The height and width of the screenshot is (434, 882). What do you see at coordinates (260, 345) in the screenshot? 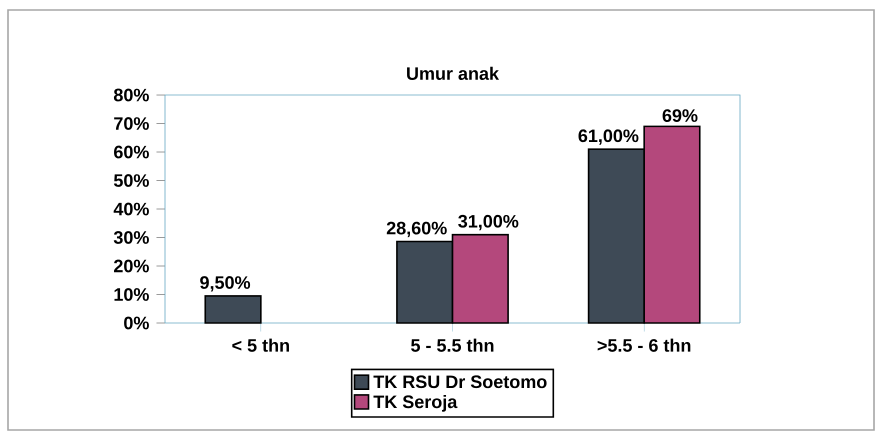
I see `x-tick-label: < 5 thn` at bounding box center [260, 345].